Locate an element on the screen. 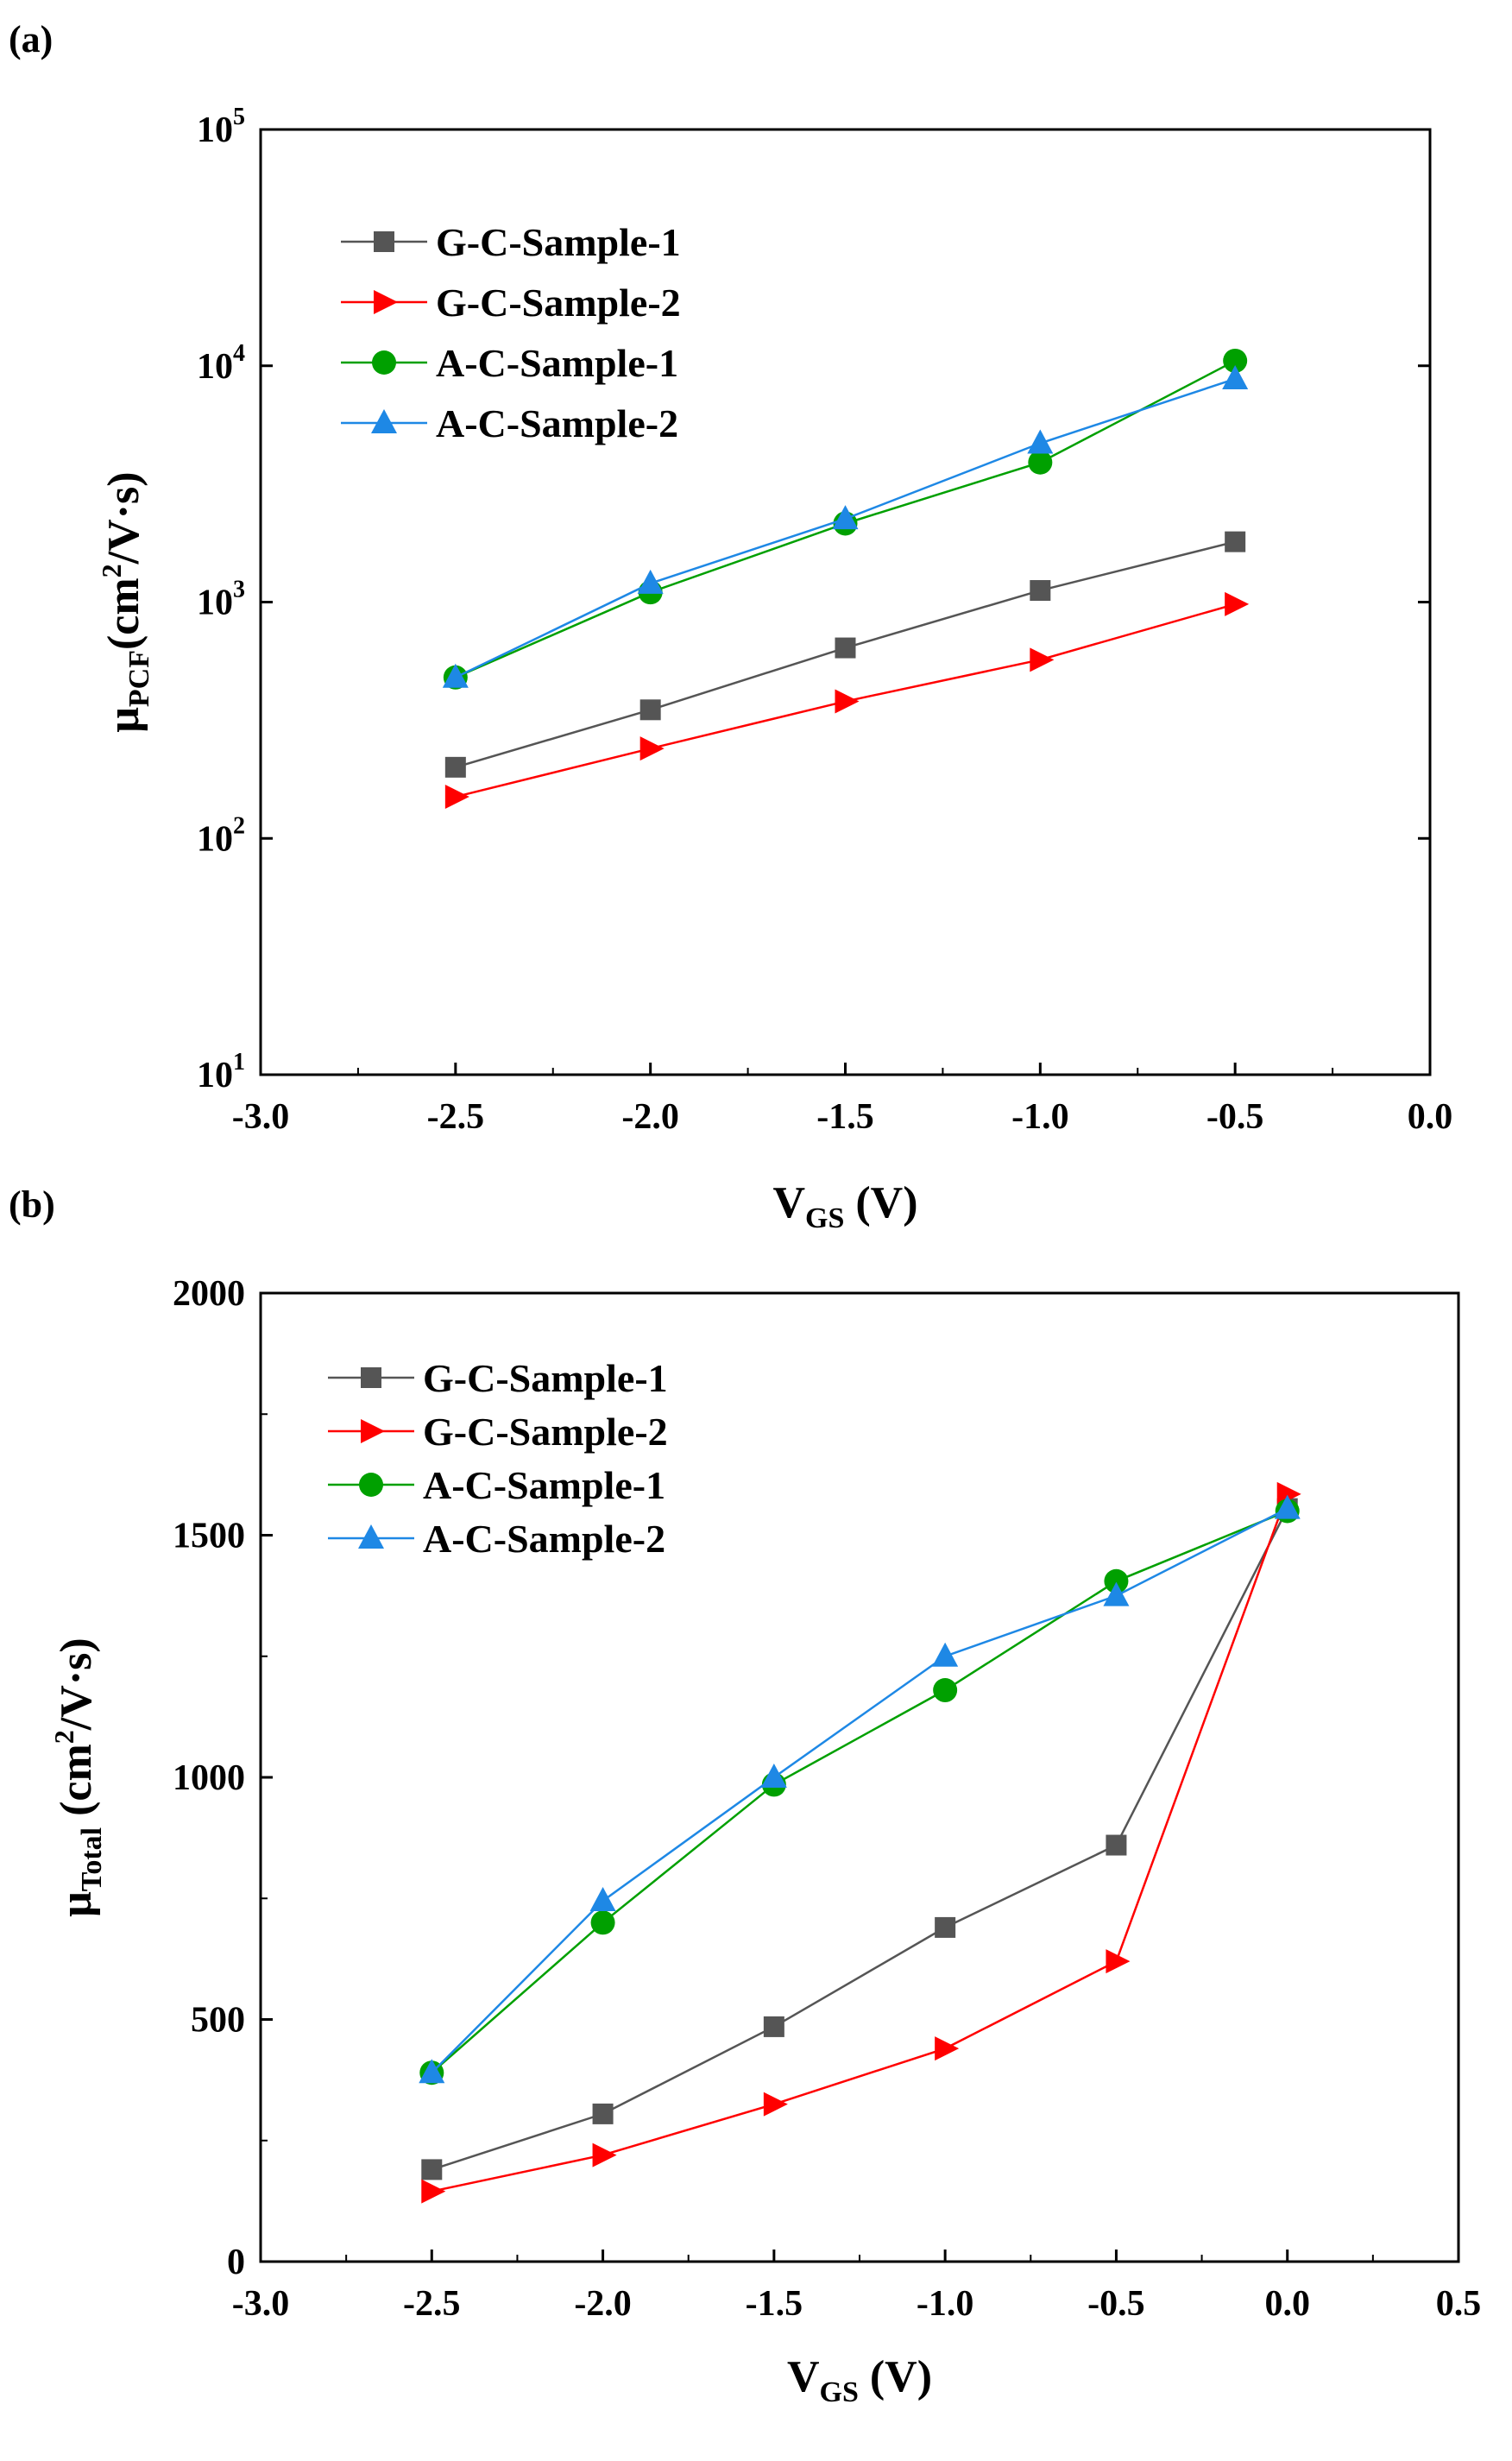  y-tick-label: 10³ is located at coordinates (221, 600).